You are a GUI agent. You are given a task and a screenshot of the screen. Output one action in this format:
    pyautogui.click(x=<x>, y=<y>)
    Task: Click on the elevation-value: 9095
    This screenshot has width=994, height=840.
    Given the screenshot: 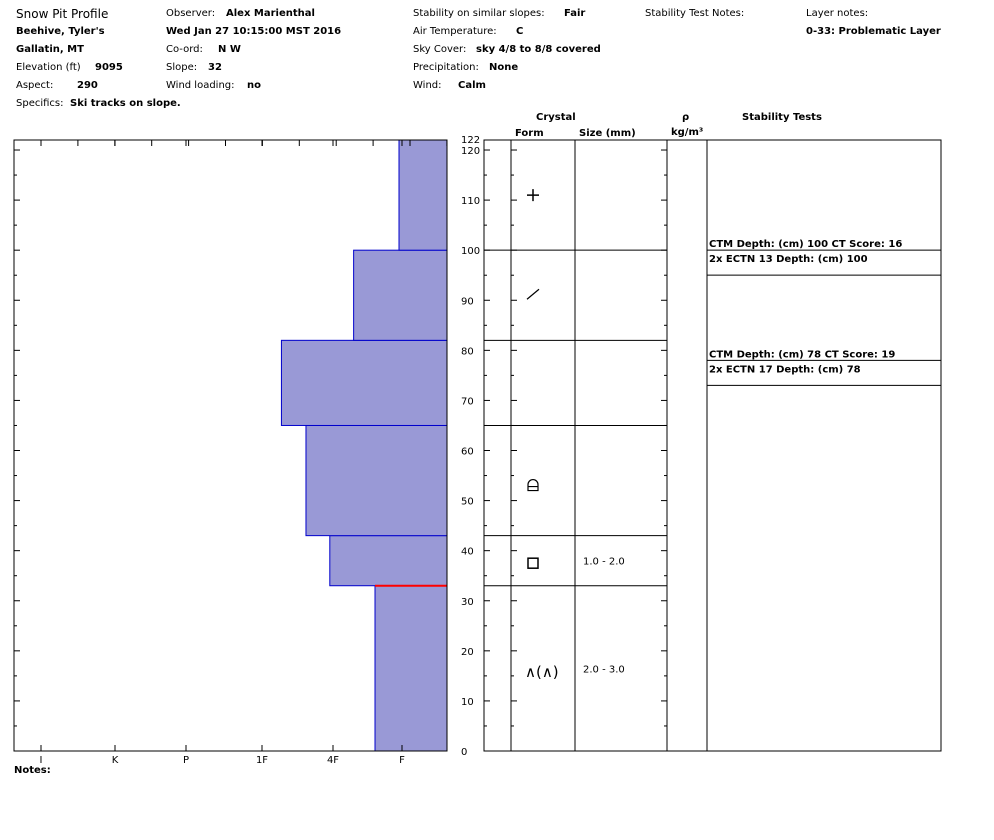 What is the action you would take?
    pyautogui.click(x=109, y=67)
    